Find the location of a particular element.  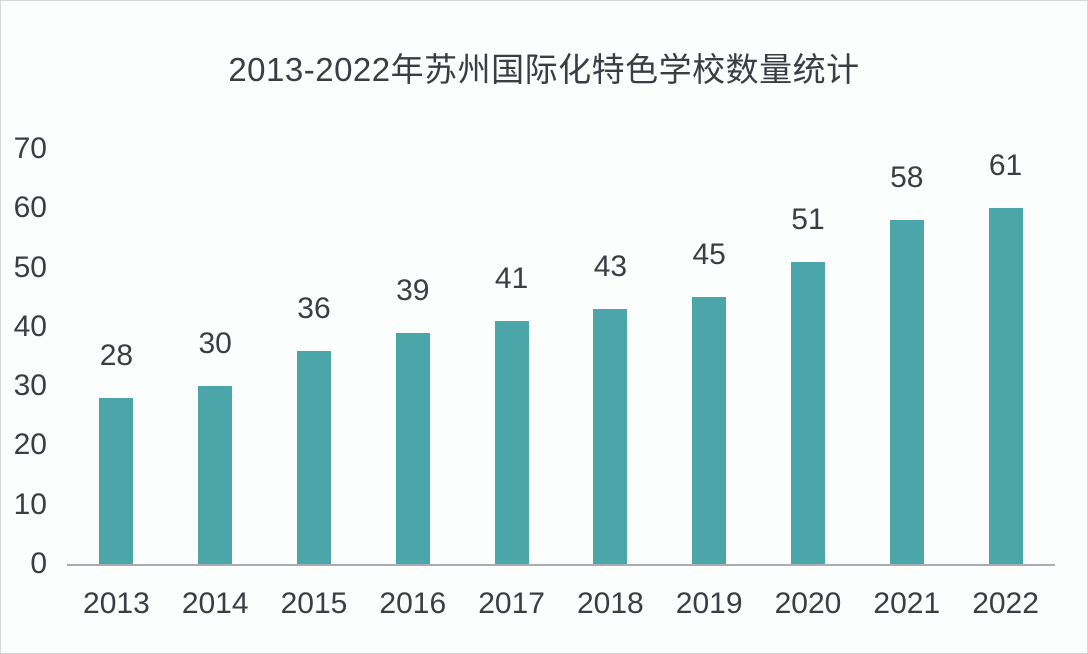

bar-value-label: 43 is located at coordinates (610, 267).